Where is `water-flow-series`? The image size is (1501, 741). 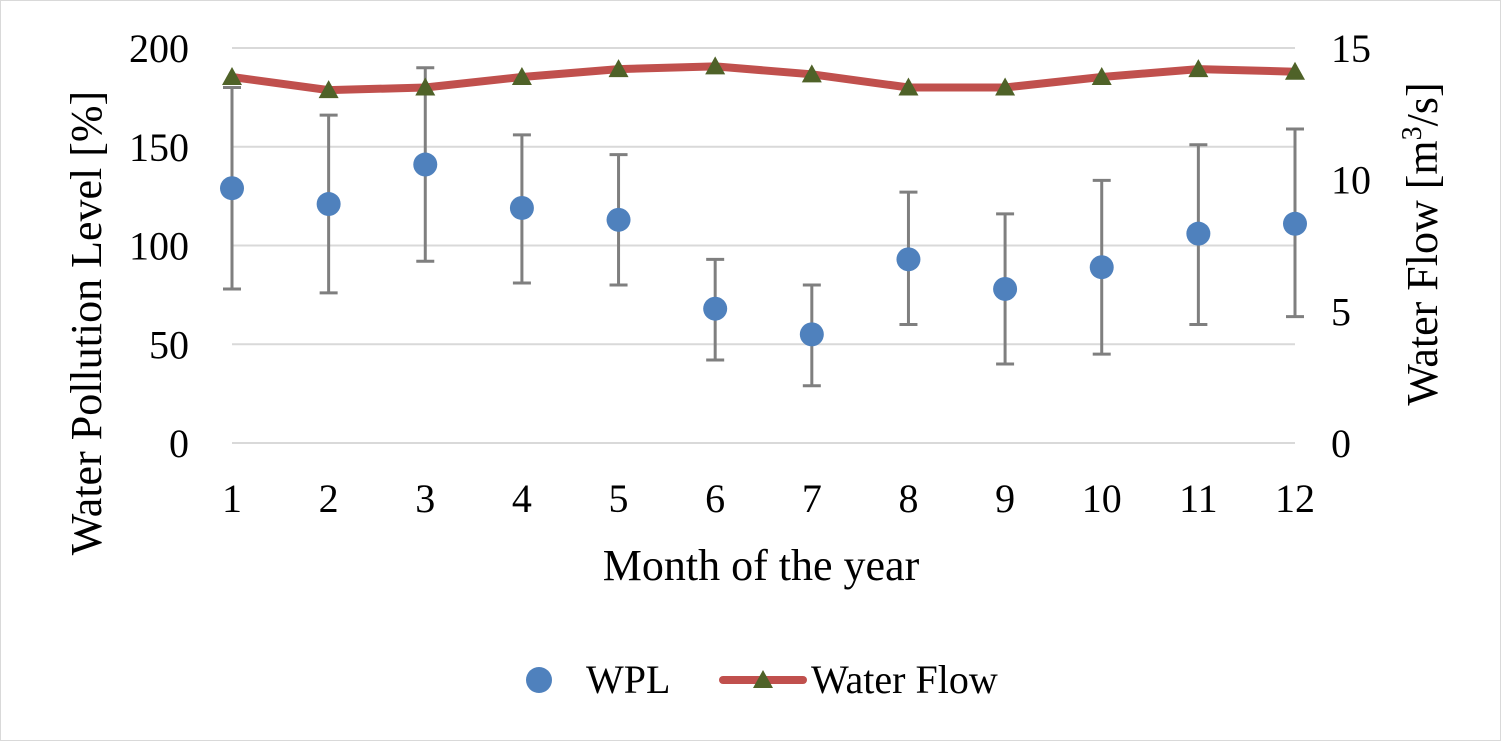
water-flow-series is located at coordinates (763, 78).